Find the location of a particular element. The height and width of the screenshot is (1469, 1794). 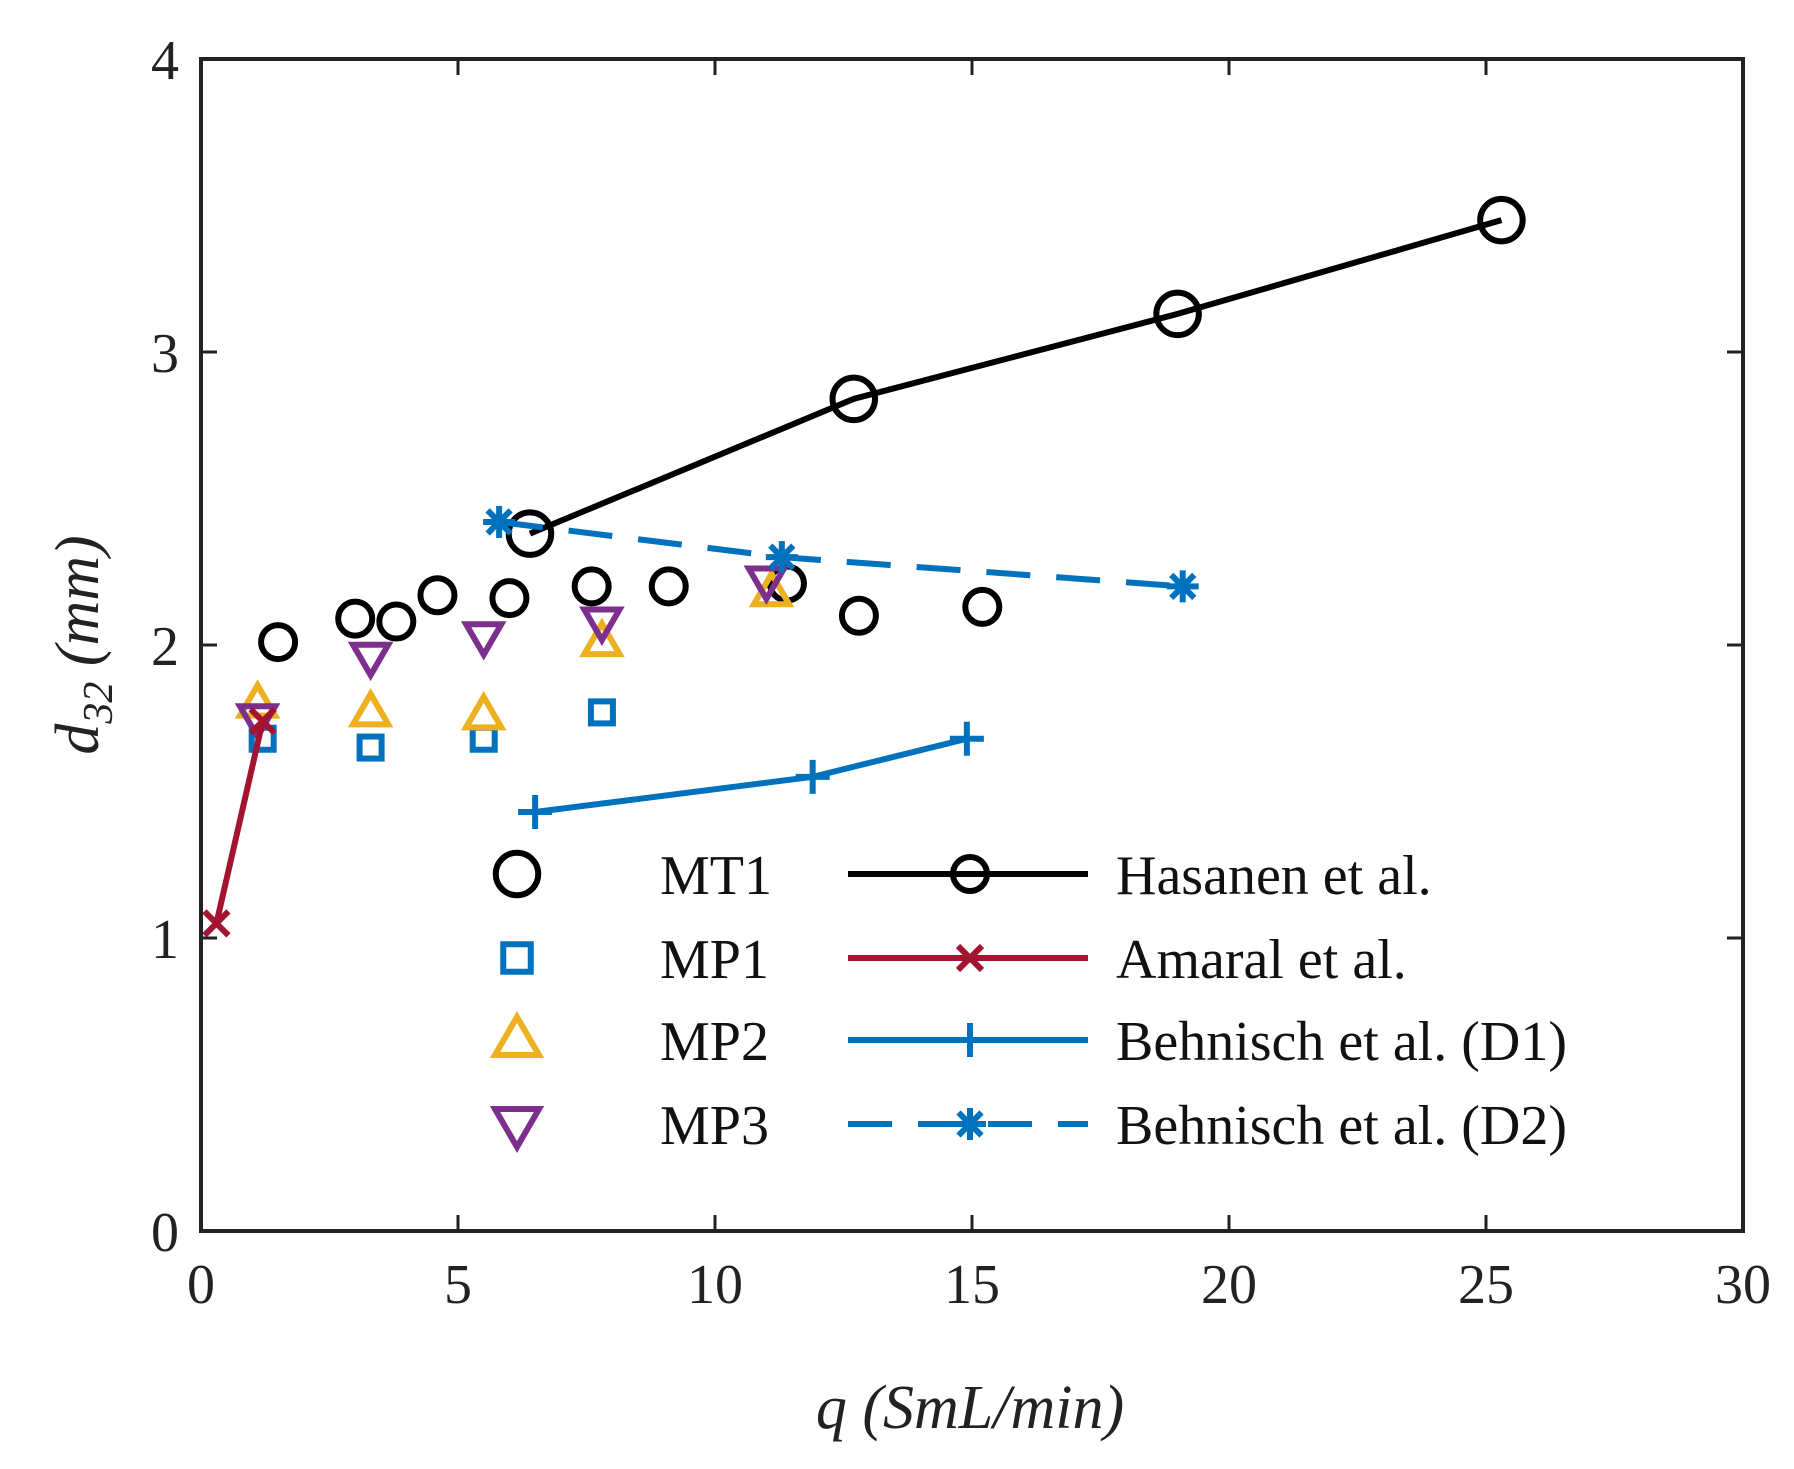

series-behnisch-et-al-d2 is located at coordinates (841, 554).